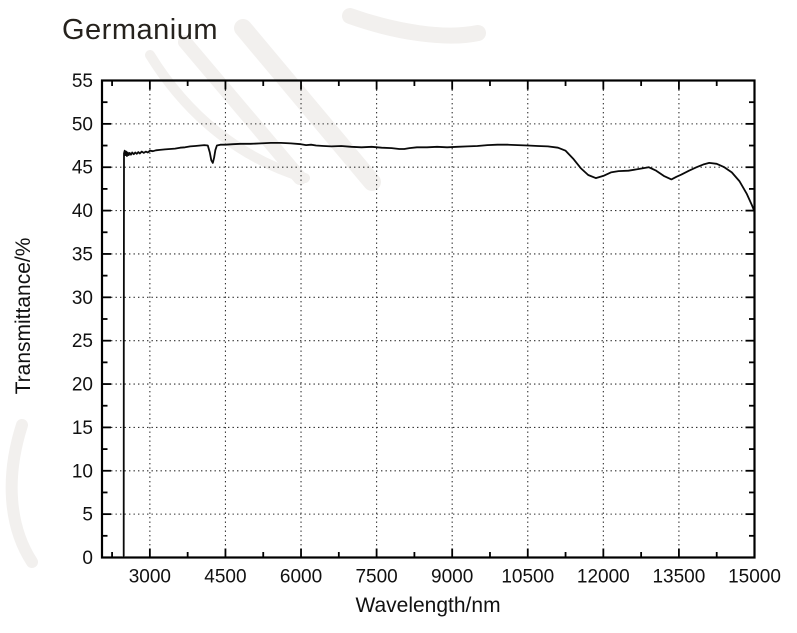 The height and width of the screenshot is (633, 797). I want to click on y-axis-title: Transmittance/%, so click(23, 316).